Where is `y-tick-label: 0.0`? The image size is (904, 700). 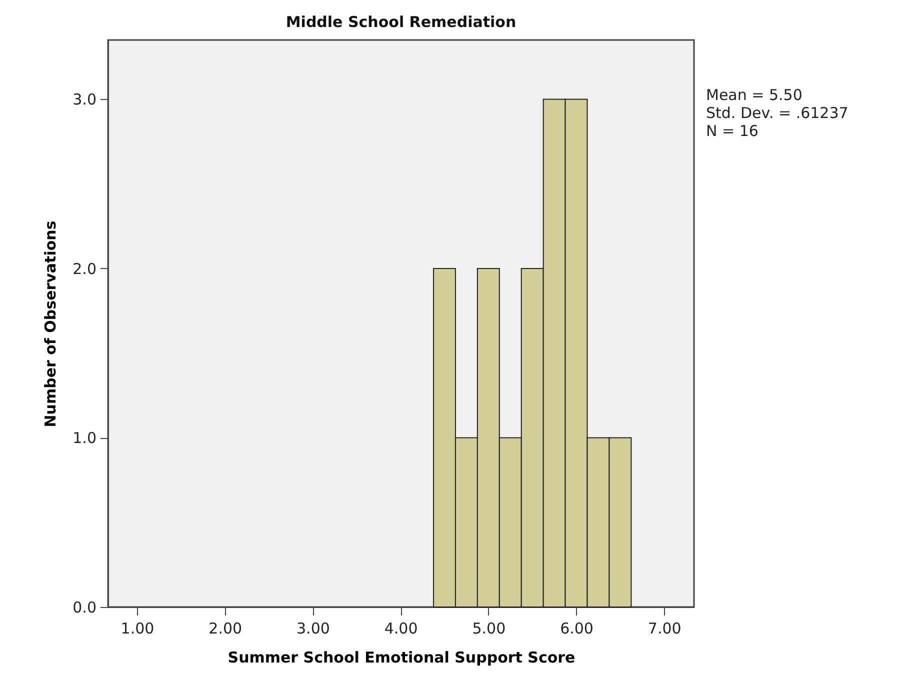 y-tick-label: 0.0 is located at coordinates (84, 607).